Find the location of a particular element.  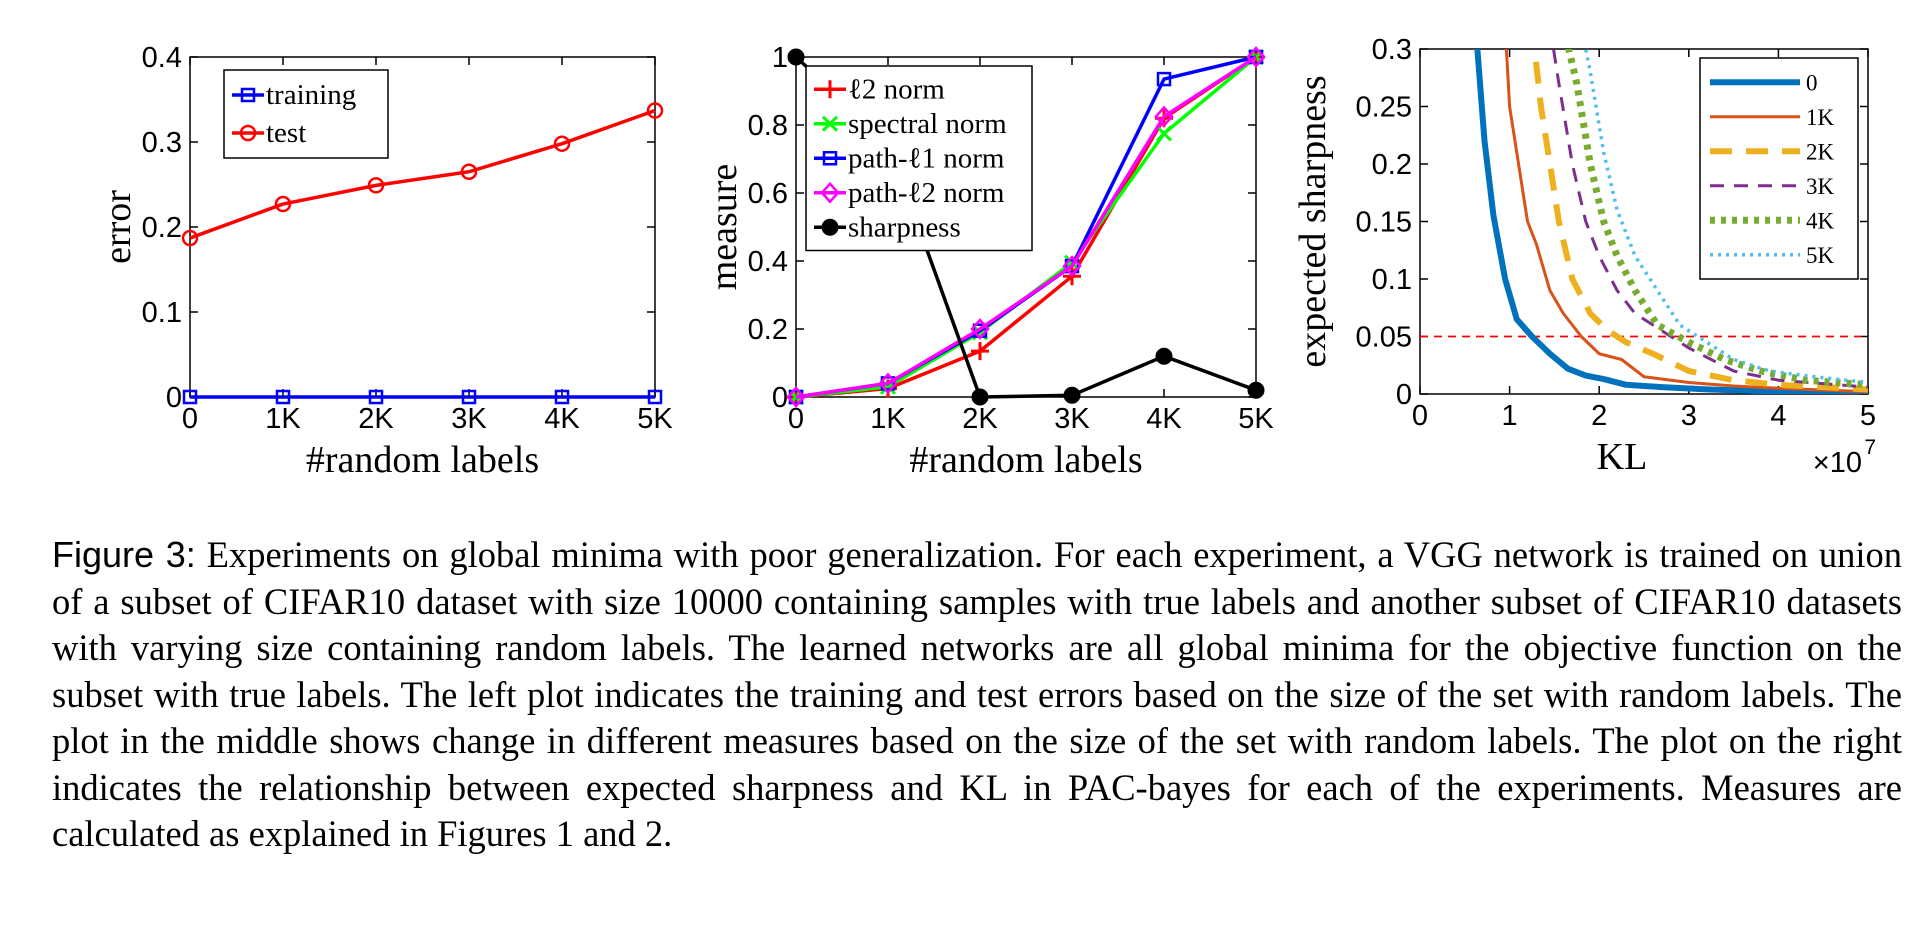

x-exponent-base: ×10 is located at coordinates (1837, 463).